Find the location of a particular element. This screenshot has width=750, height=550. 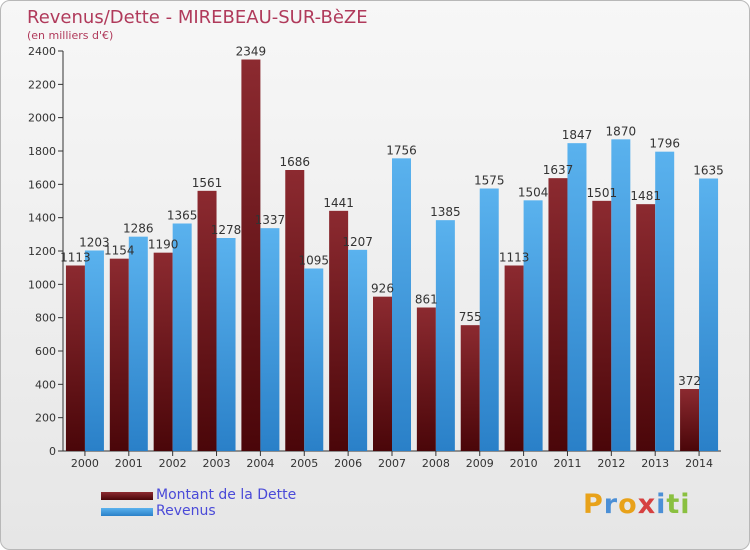

logo-letter: t is located at coordinates (673, 504).